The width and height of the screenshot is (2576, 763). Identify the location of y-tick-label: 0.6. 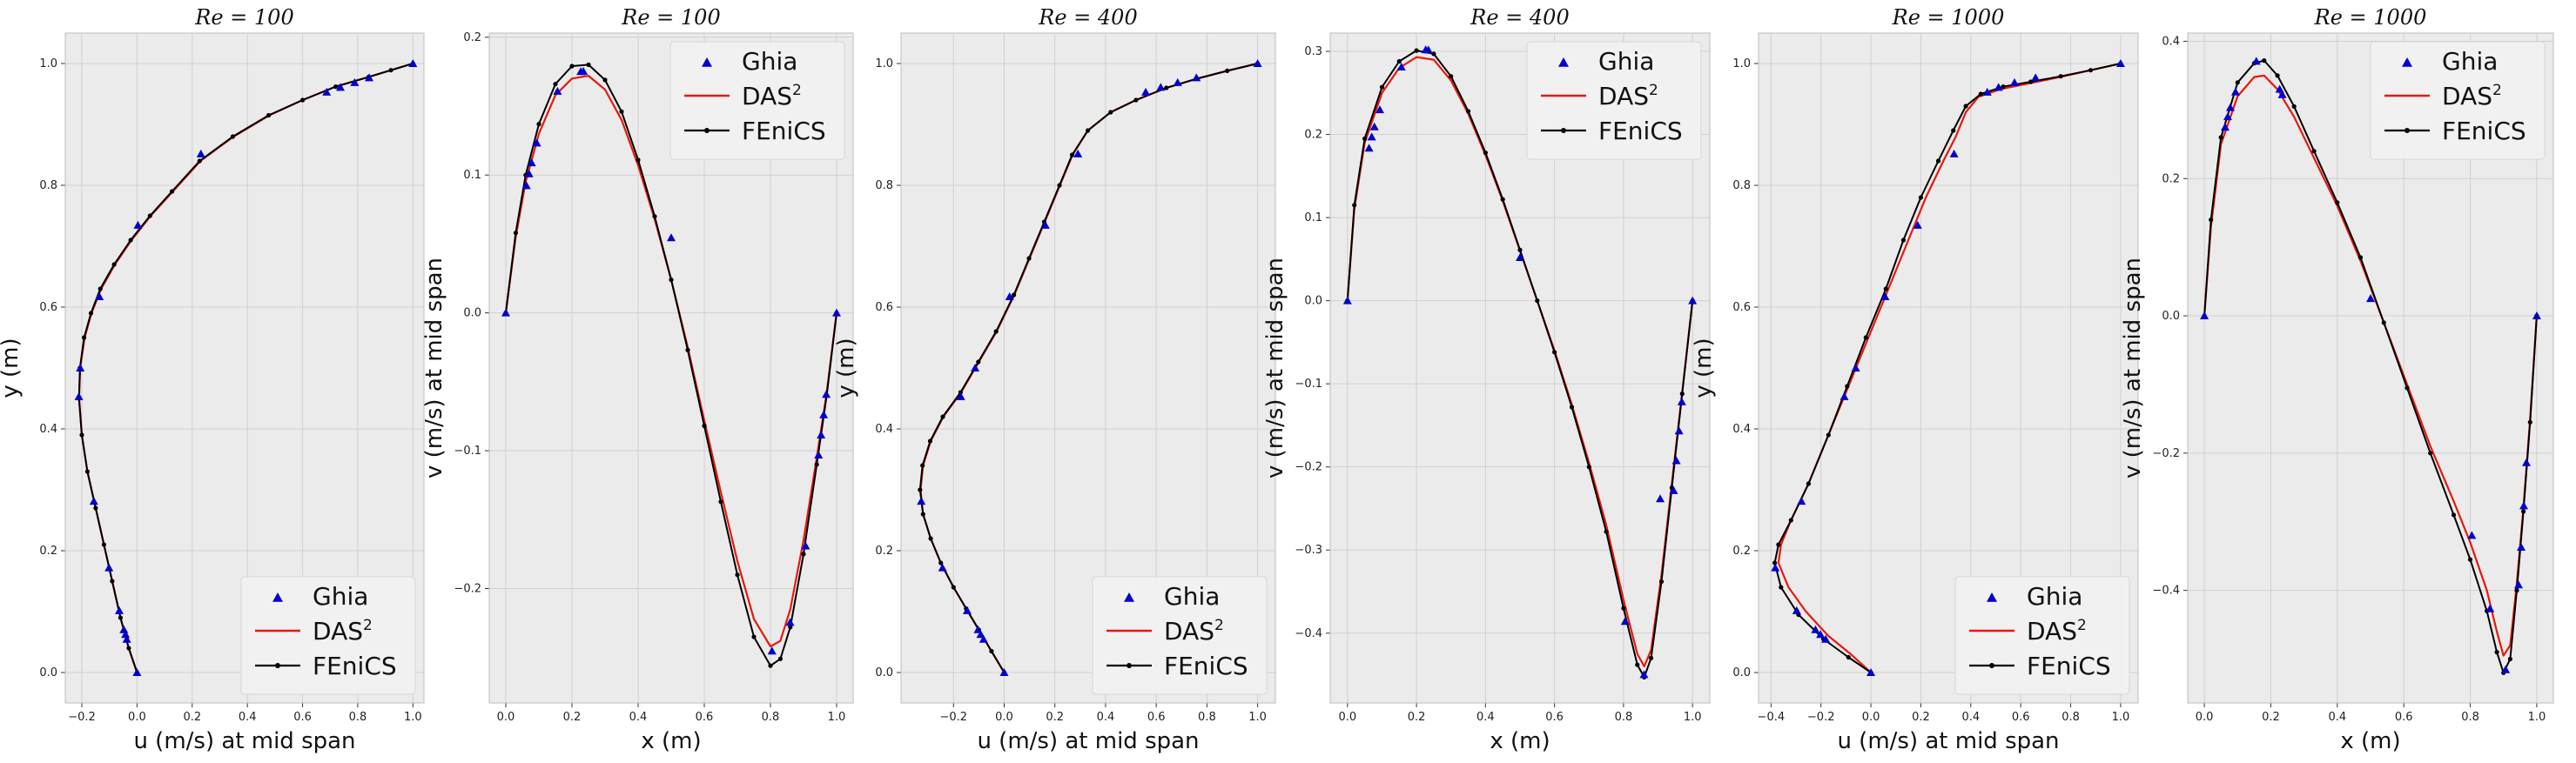
(884, 308).